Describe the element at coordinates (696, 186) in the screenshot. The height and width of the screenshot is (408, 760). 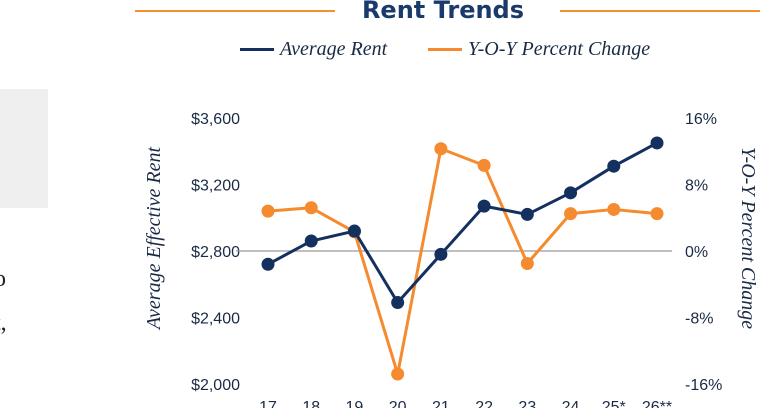
I see `y2-tick-label: 8%` at that location.